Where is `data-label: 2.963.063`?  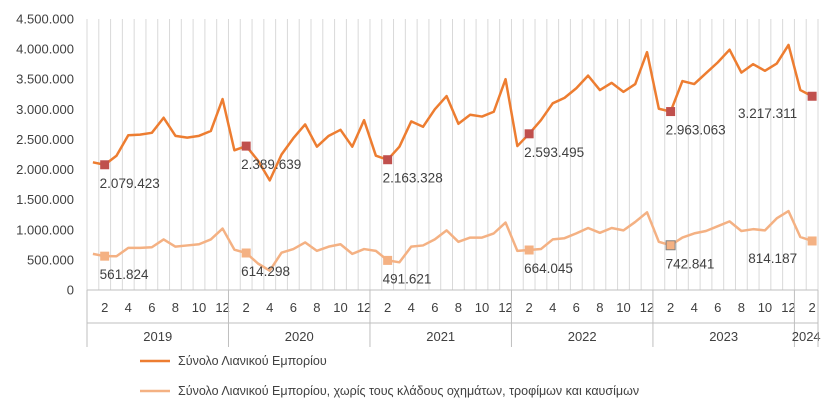
data-label: 2.963.063 is located at coordinates (696, 130).